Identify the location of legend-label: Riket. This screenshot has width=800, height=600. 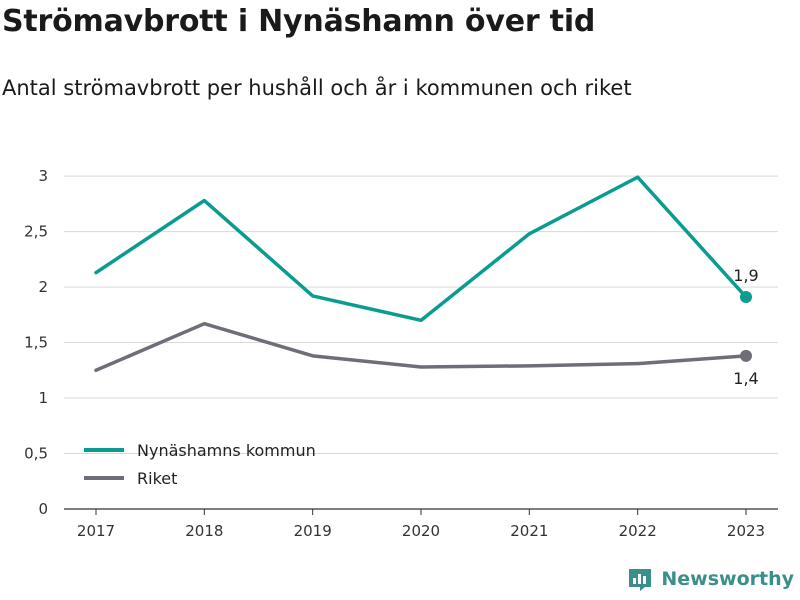
(157, 478).